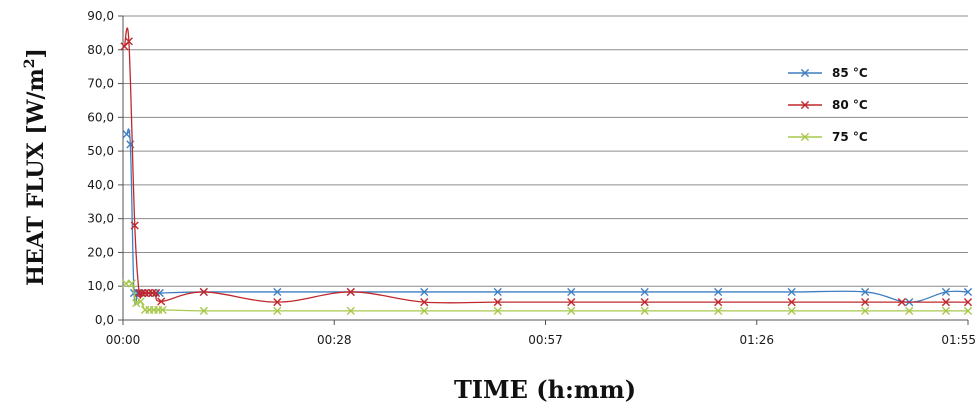 The height and width of the screenshot is (408, 978). What do you see at coordinates (100, 16) in the screenshot?
I see `y-tick-label: 90,0` at bounding box center [100, 16].